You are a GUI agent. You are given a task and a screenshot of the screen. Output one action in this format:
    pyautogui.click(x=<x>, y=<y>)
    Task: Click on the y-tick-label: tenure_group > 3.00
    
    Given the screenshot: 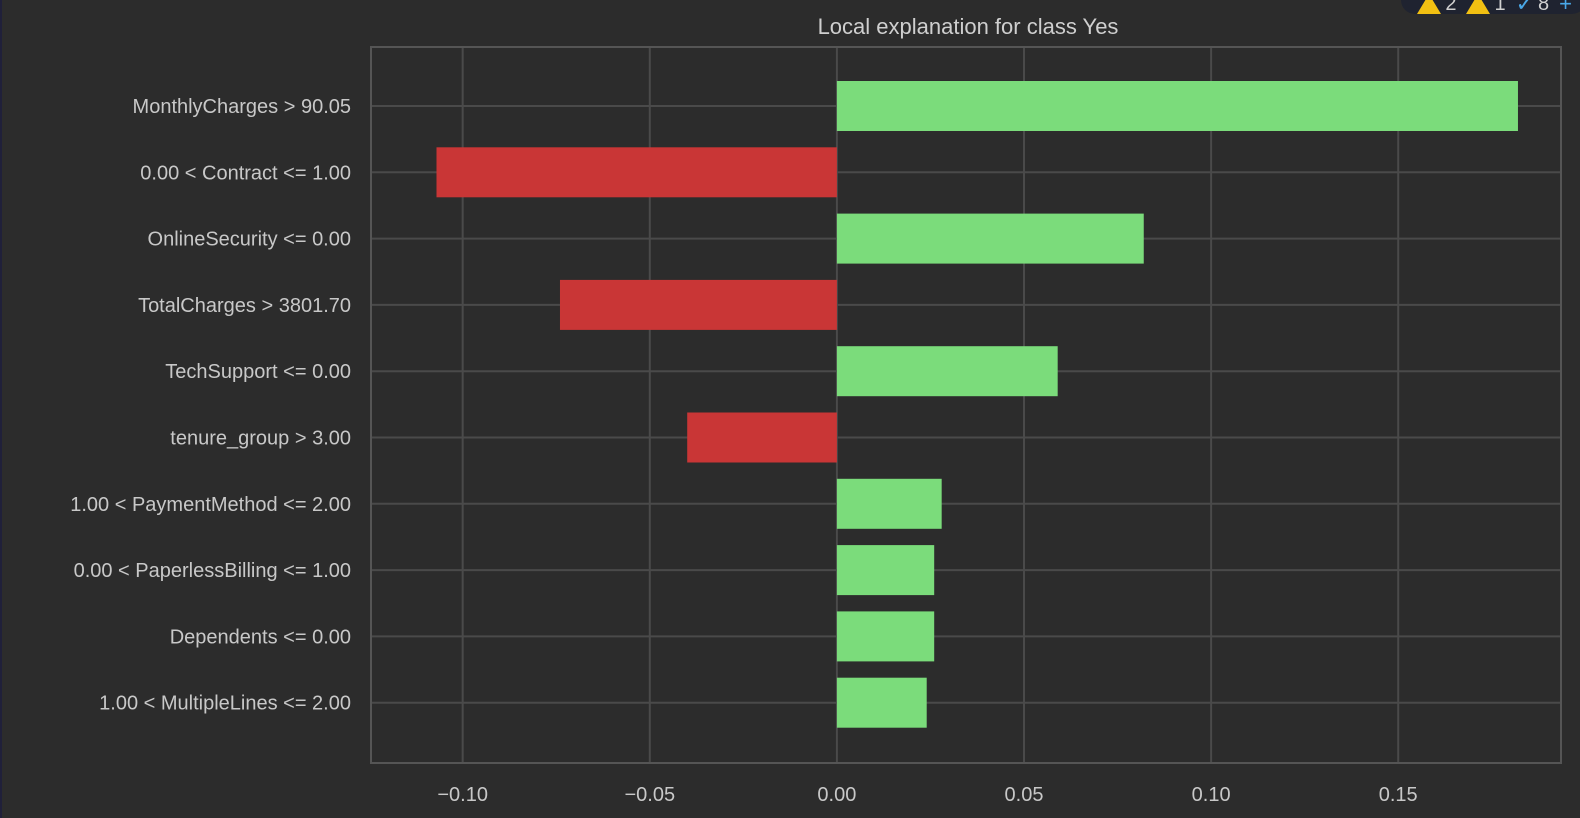 What is the action you would take?
    pyautogui.click(x=260, y=439)
    